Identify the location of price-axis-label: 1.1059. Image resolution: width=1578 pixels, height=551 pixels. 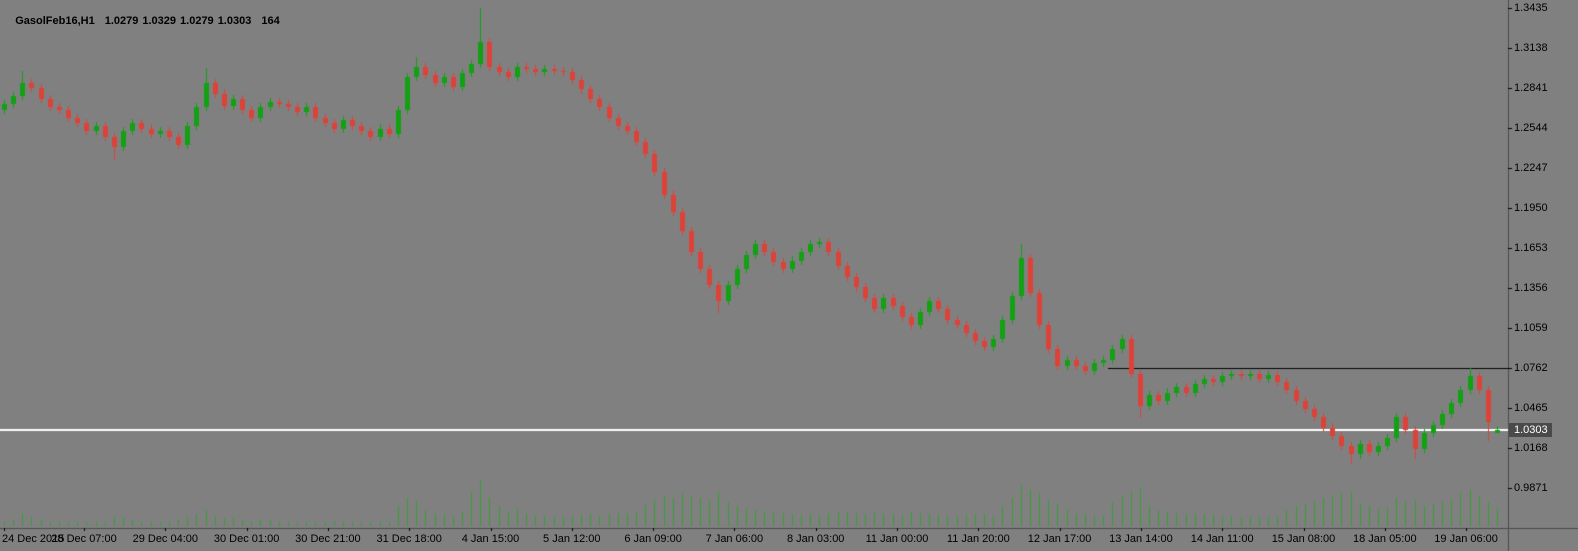
(1531, 328).